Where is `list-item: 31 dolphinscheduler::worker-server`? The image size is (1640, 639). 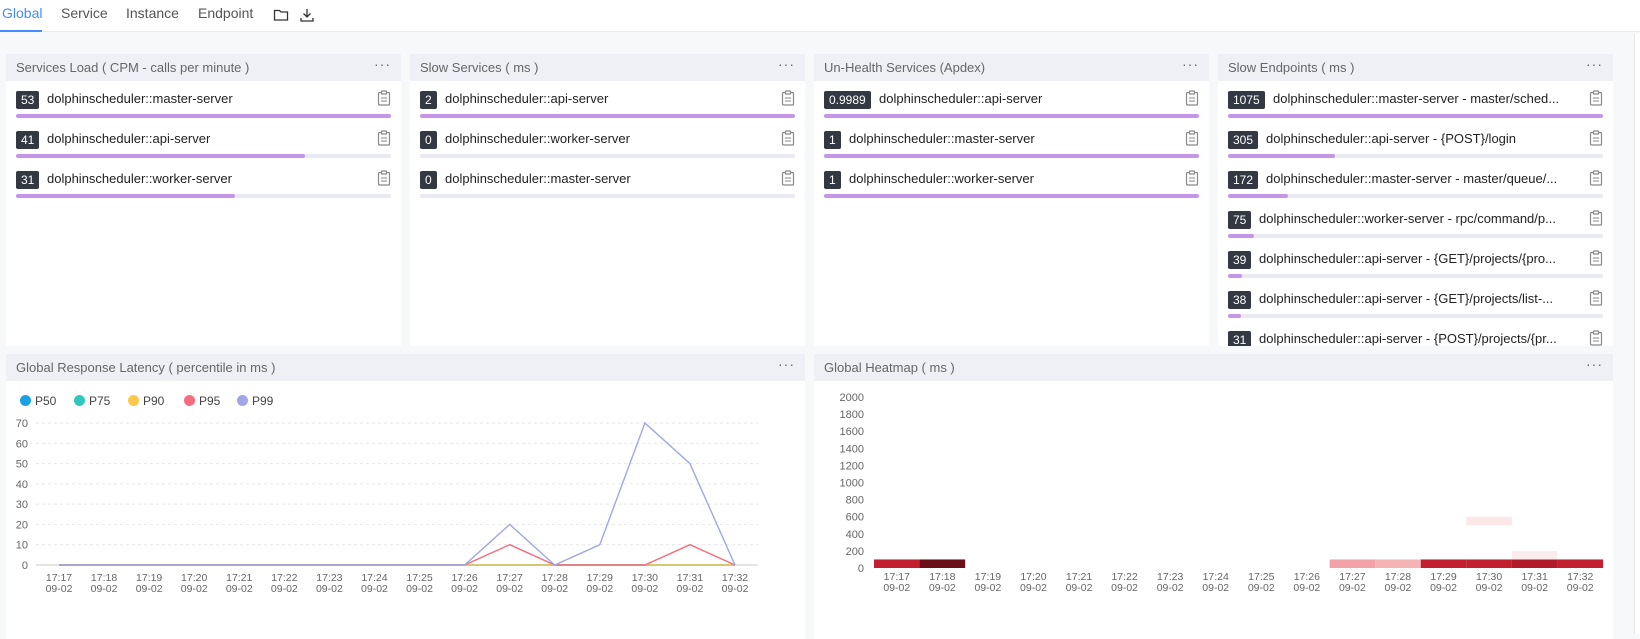
list-item: 31 dolphinscheduler::worker-server is located at coordinates (203, 181).